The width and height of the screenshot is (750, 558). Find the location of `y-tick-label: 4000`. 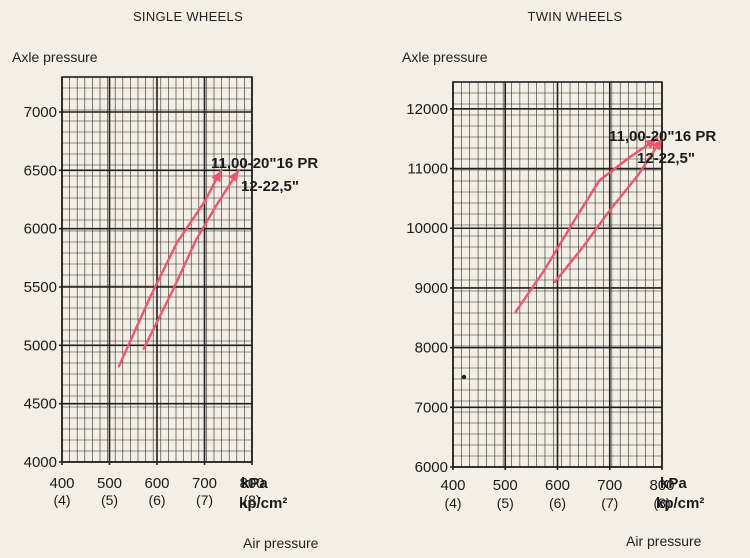

y-tick-label: 4000 is located at coordinates (40, 462).